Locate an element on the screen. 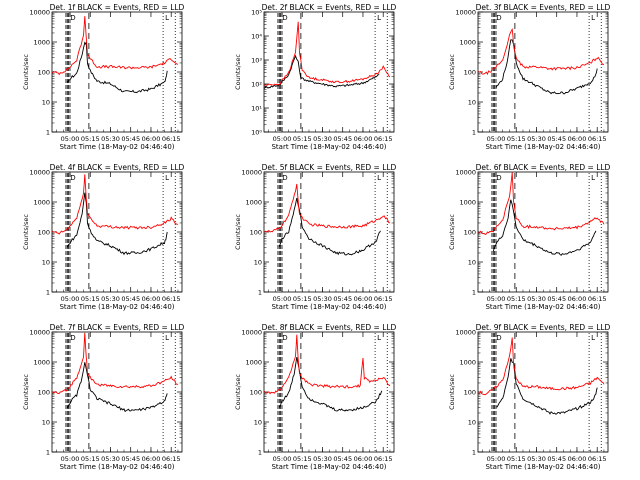  y-tick-label: 10⁰ is located at coordinates (256, 133).